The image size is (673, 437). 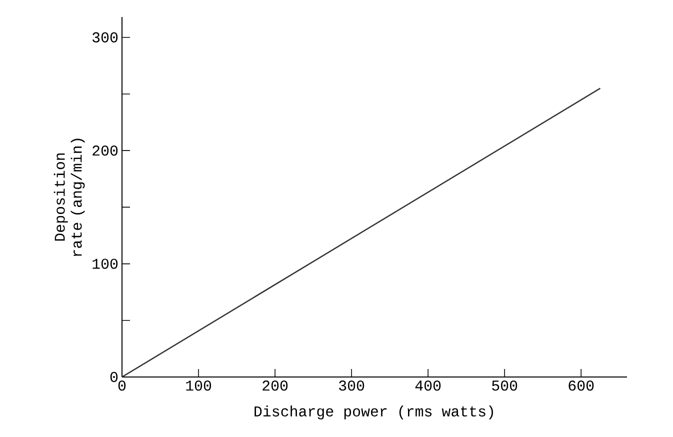 I want to click on y-tick-label: 100, so click(x=105, y=263).